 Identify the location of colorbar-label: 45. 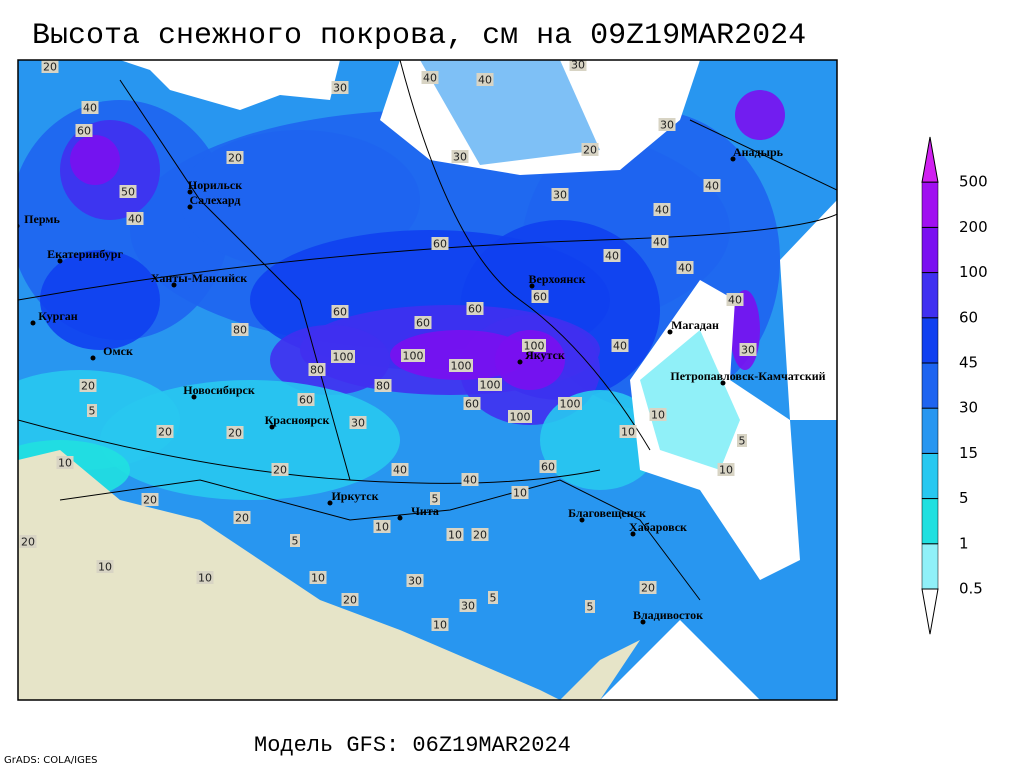
(968, 363).